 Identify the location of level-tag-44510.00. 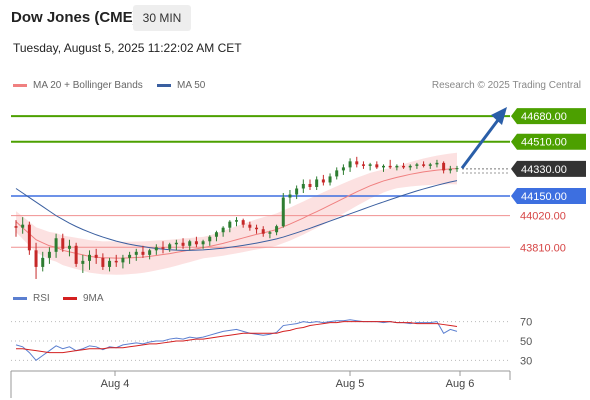
(548, 141).